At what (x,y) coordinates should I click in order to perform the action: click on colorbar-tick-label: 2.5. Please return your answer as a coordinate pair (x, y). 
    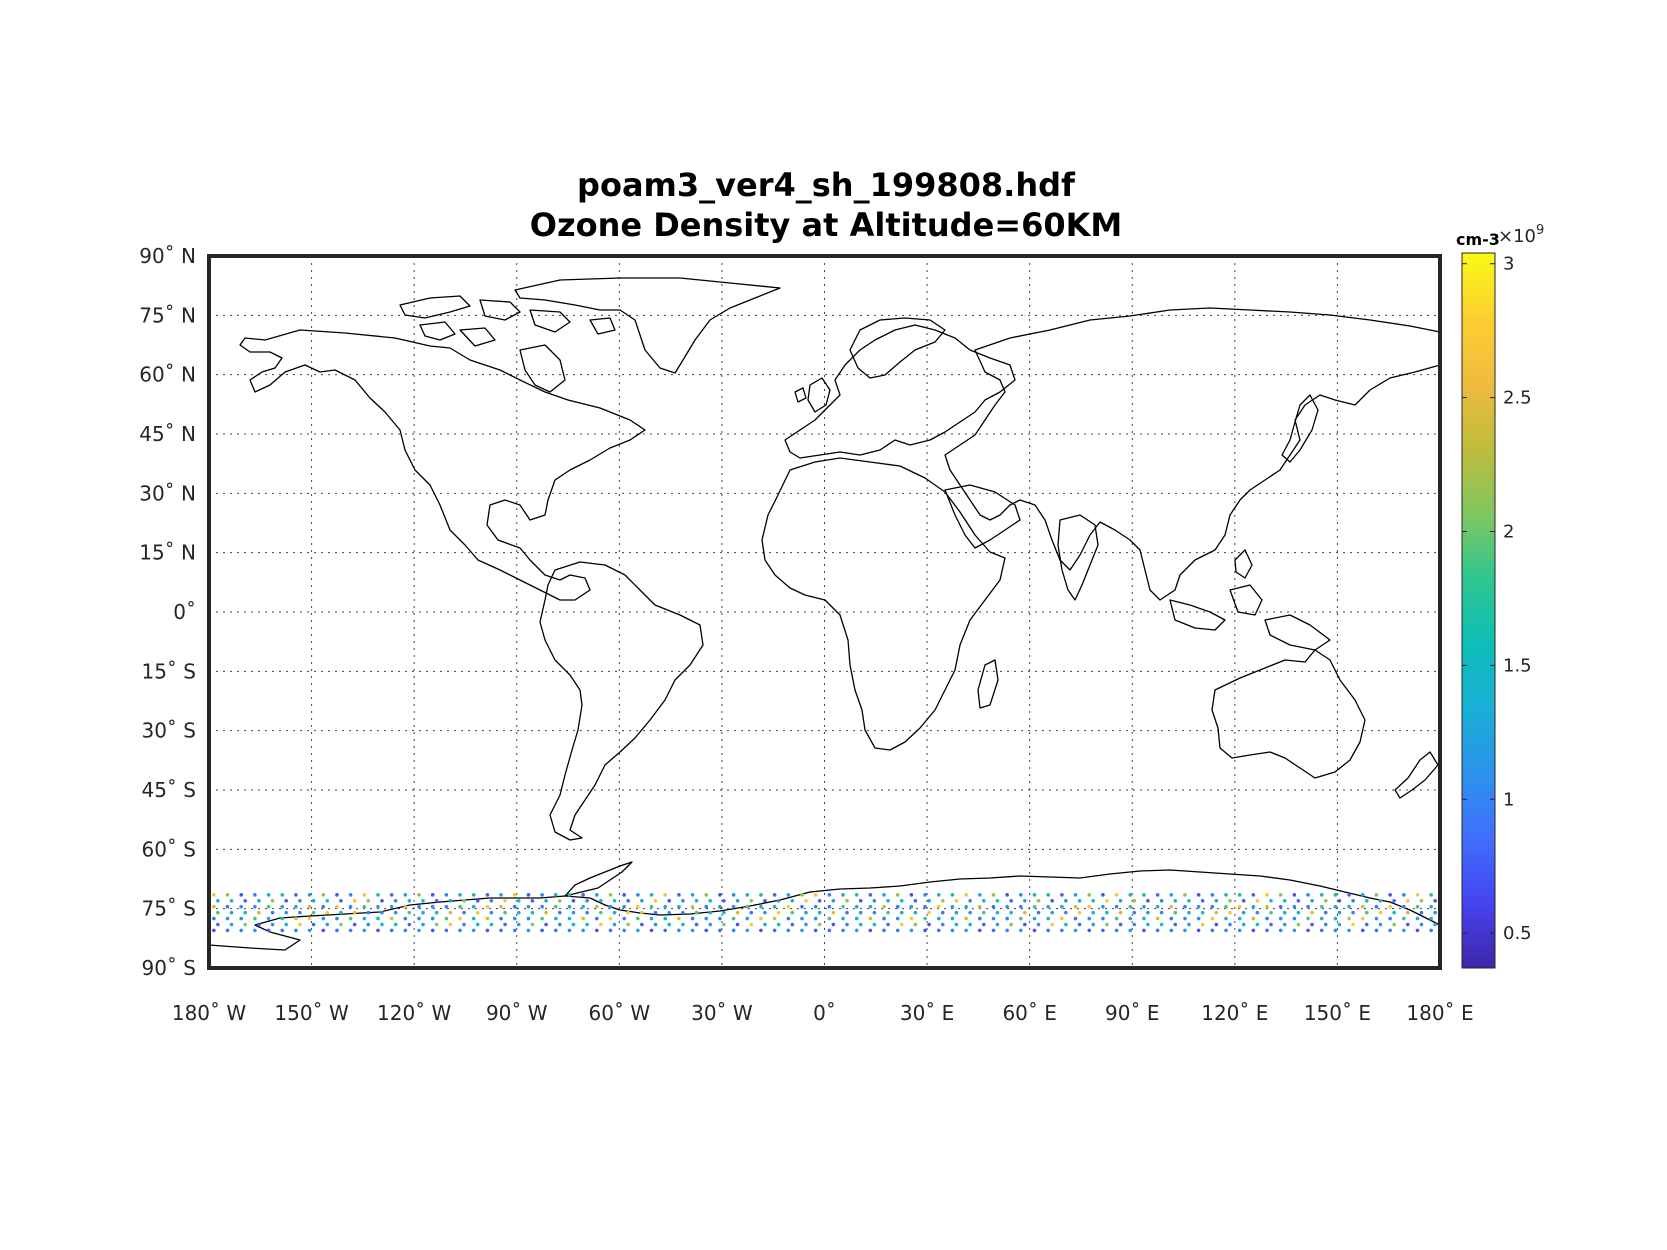
    Looking at the image, I should click on (1517, 398).